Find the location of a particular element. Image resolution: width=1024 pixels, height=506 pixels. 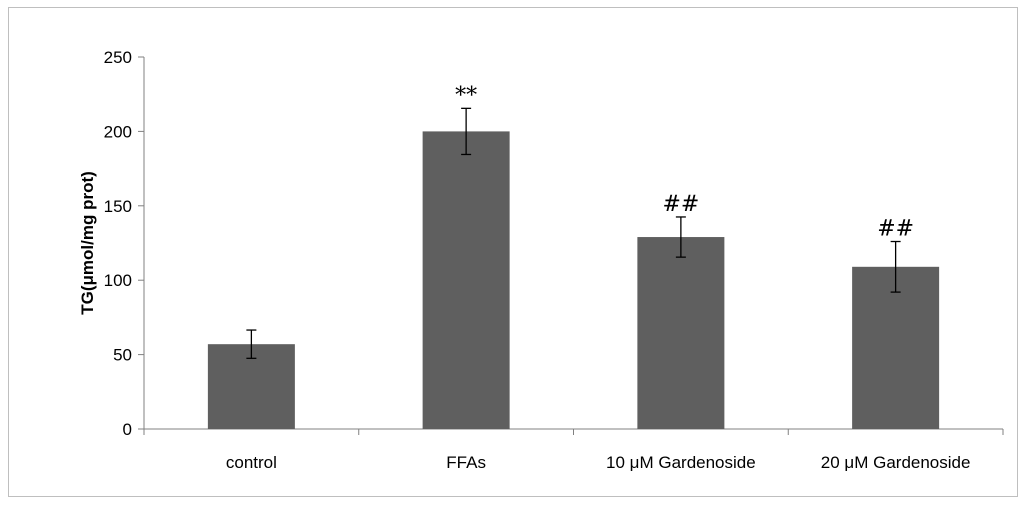

significance-label: ** is located at coordinates (466, 95).